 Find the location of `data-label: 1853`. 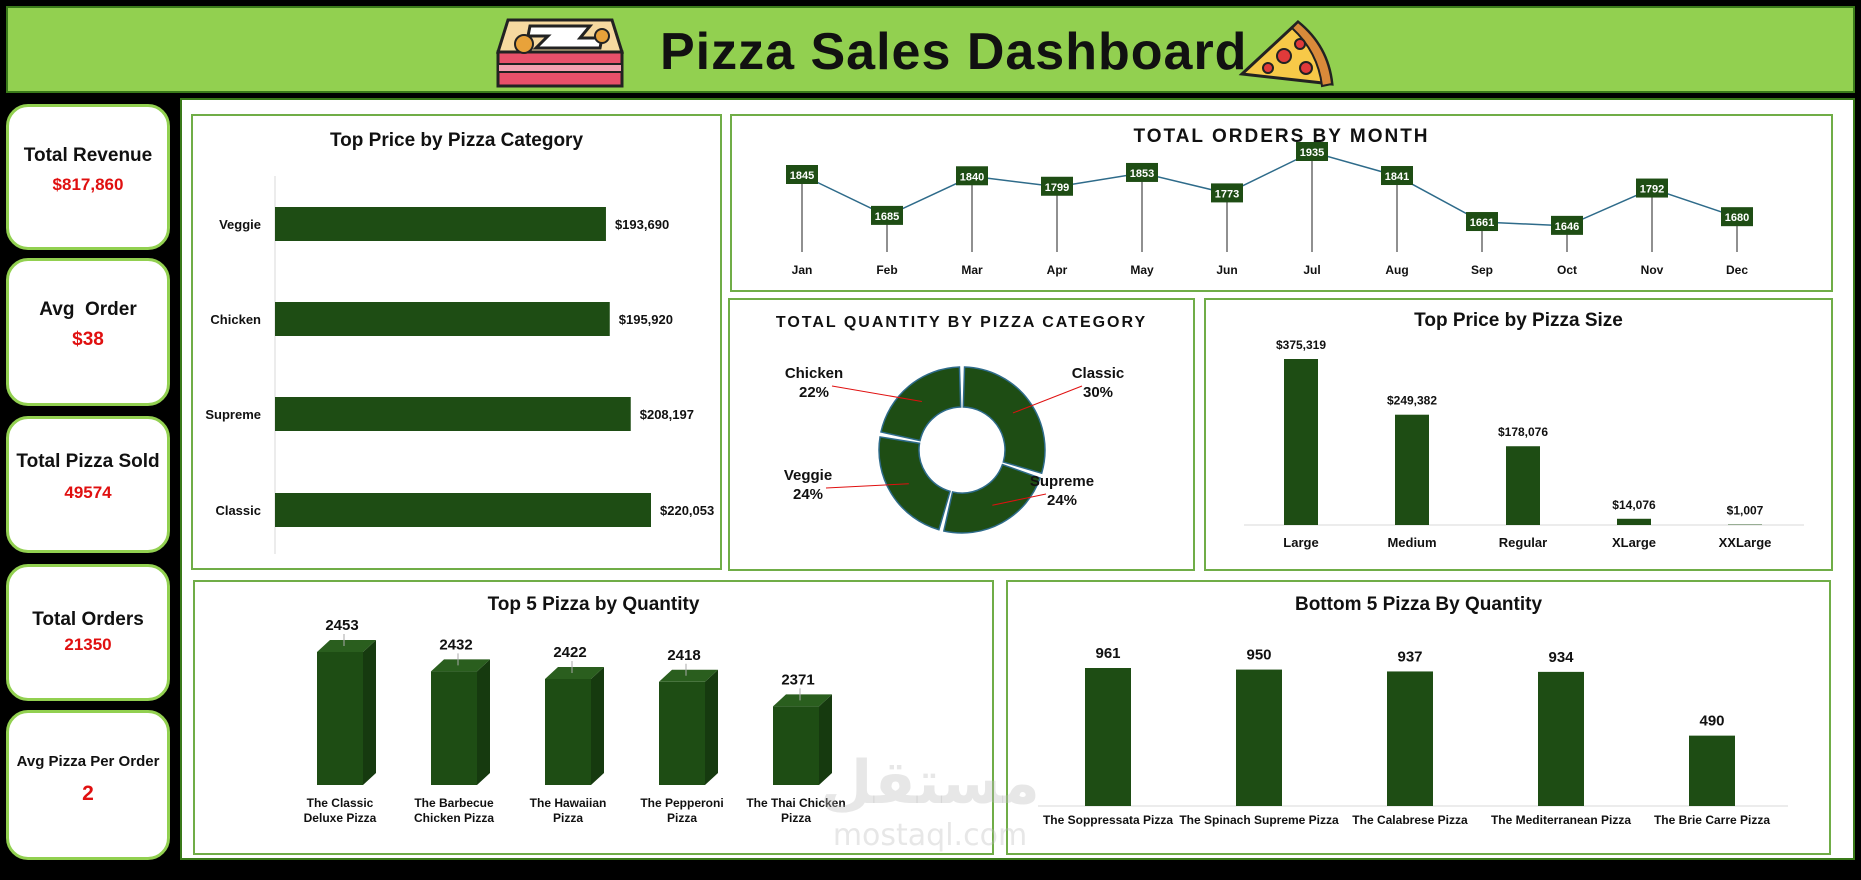

data-label: 1853 is located at coordinates (1142, 174).